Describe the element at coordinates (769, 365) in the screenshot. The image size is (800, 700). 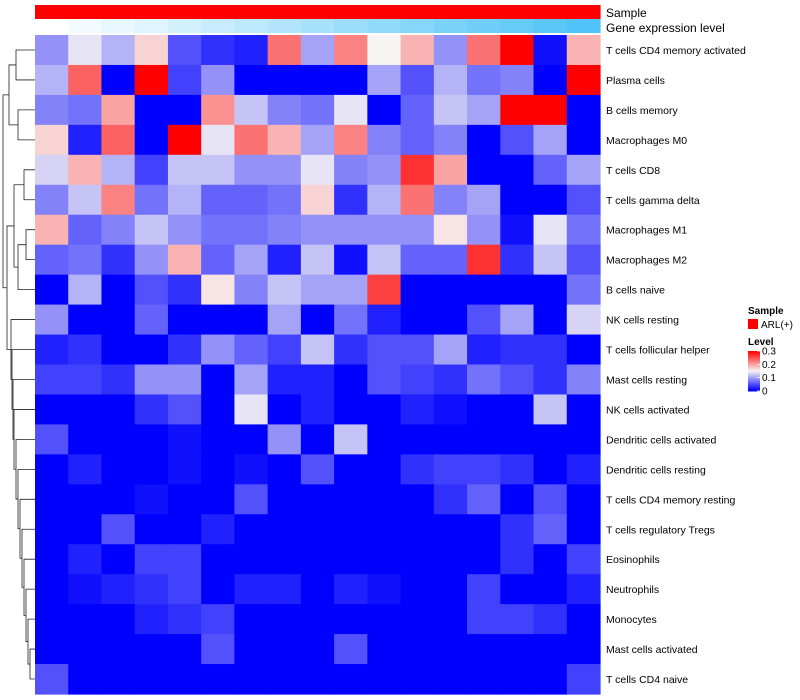
I see `legend-tick-label: 0.2` at that location.